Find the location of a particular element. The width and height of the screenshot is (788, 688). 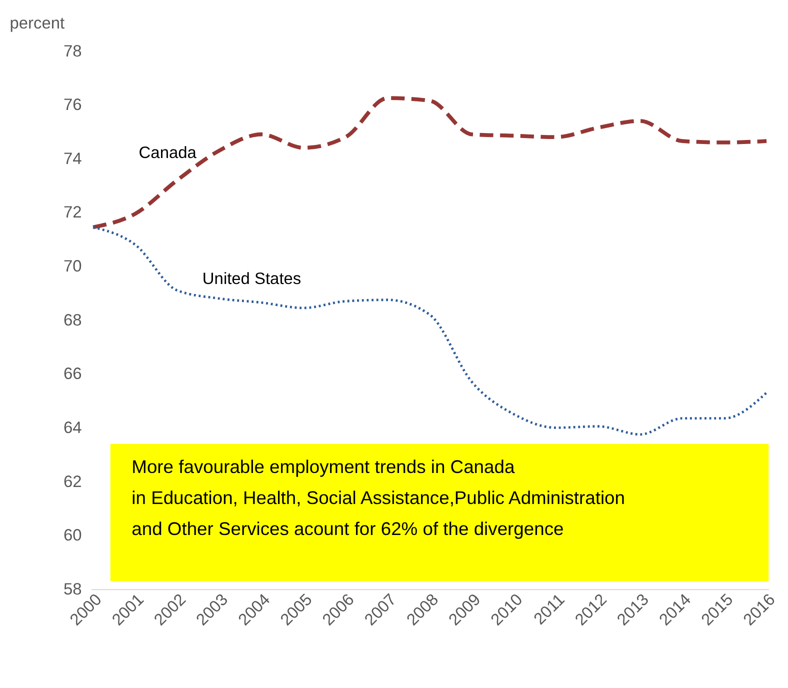

y-tick-label: 76 is located at coordinates (73, 105).